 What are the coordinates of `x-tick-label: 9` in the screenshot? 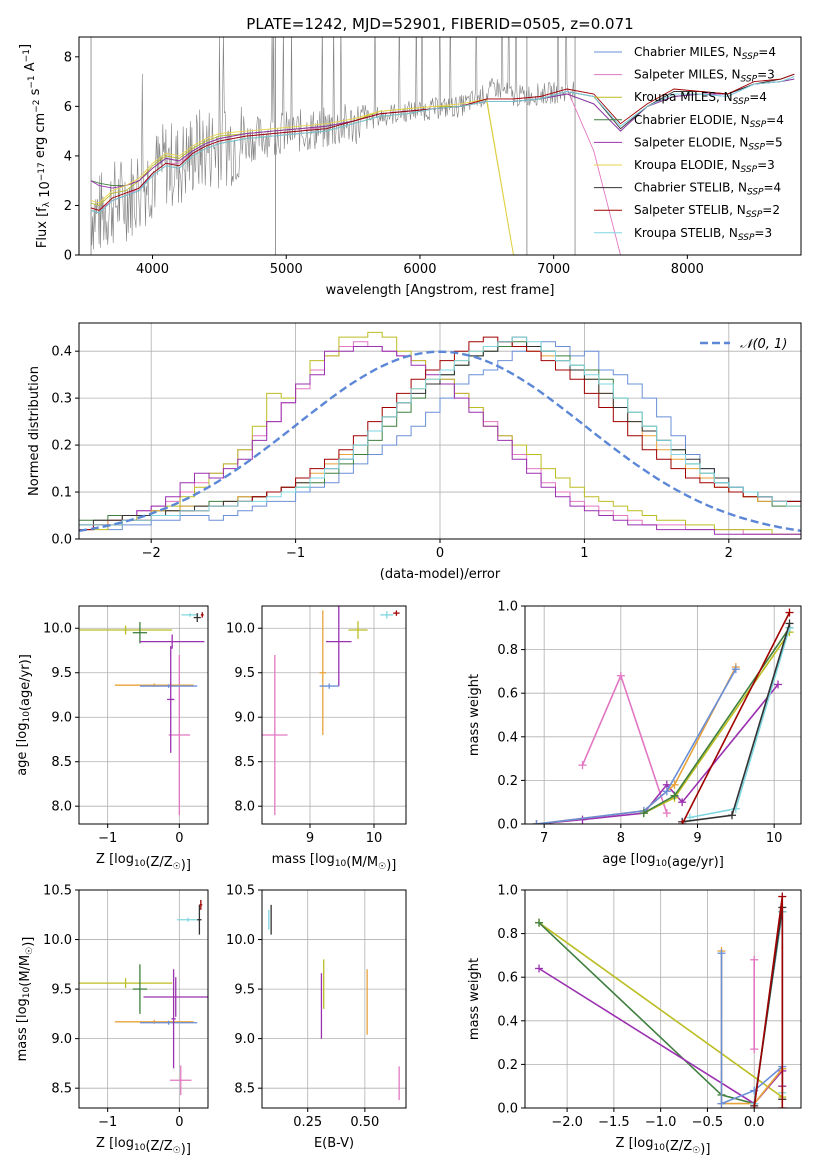 It's located at (697, 838).